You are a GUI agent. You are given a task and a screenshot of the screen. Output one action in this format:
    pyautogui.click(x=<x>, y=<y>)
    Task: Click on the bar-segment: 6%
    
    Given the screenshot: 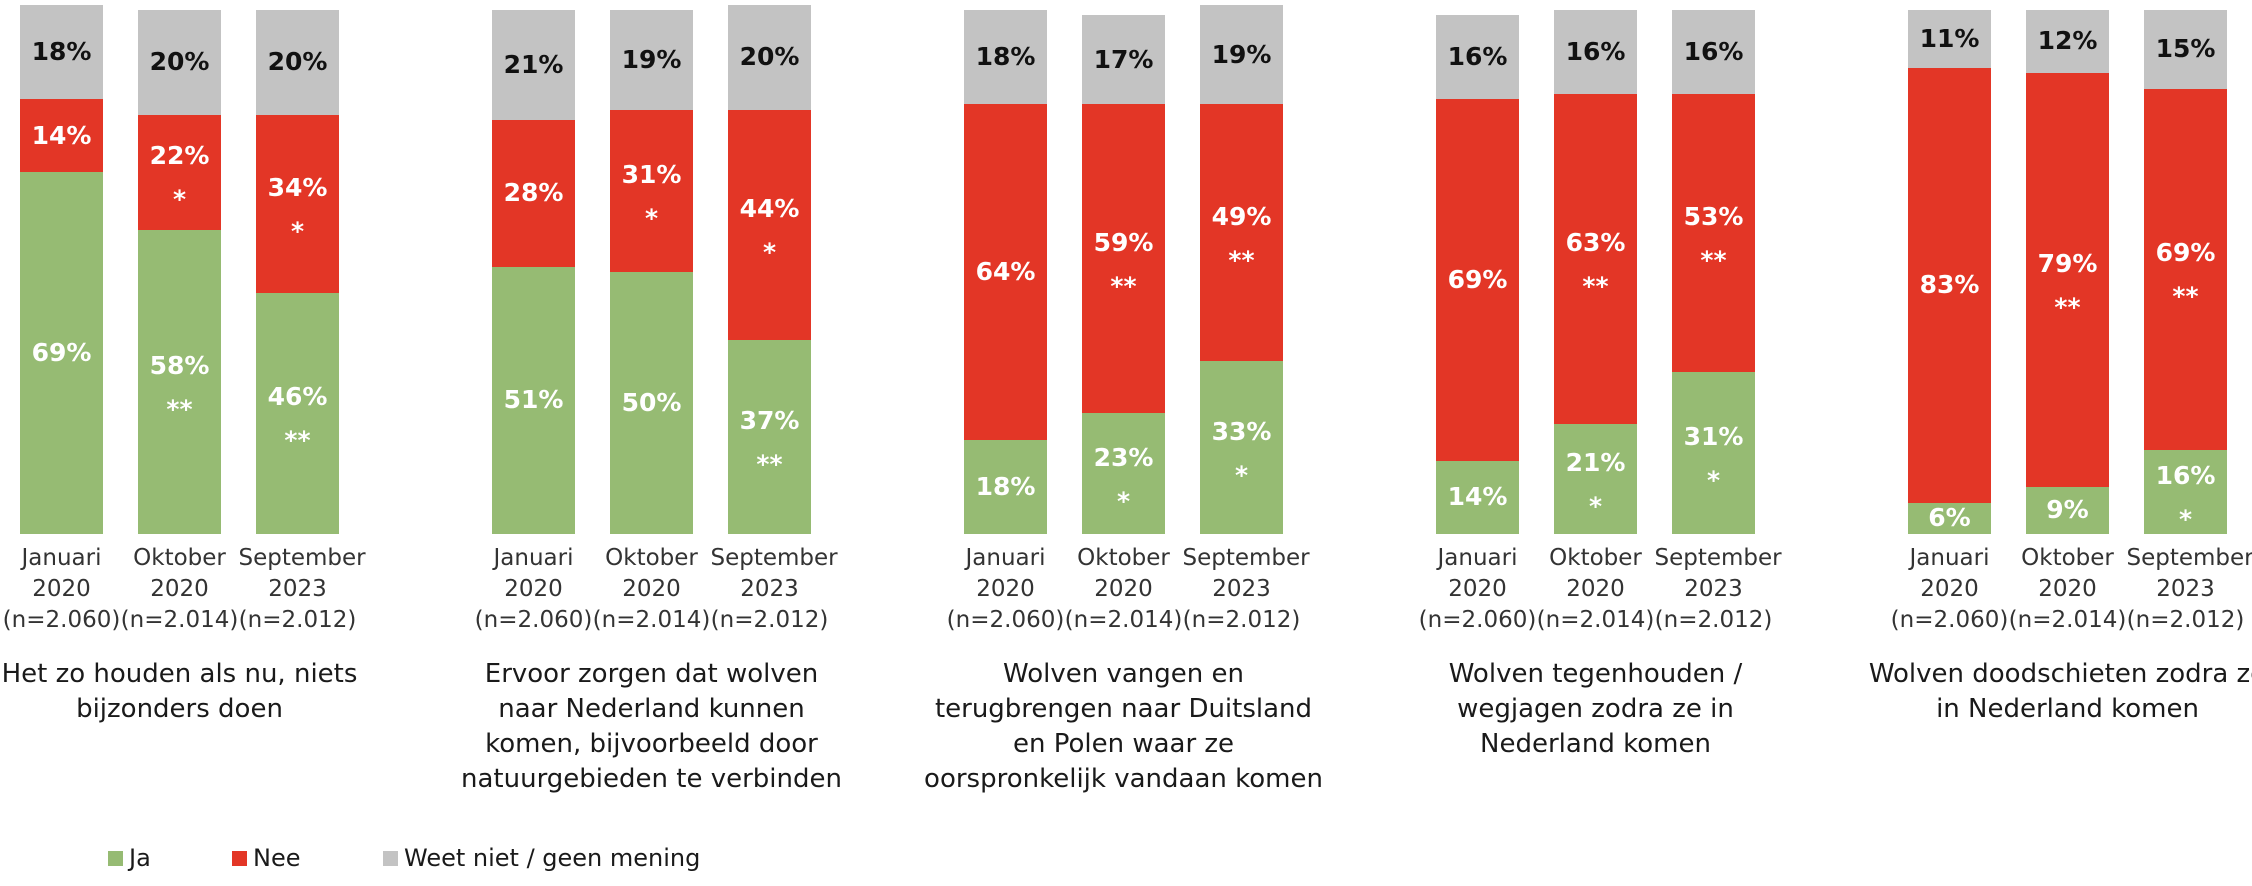 What is the action you would take?
    pyautogui.click(x=1949, y=518)
    